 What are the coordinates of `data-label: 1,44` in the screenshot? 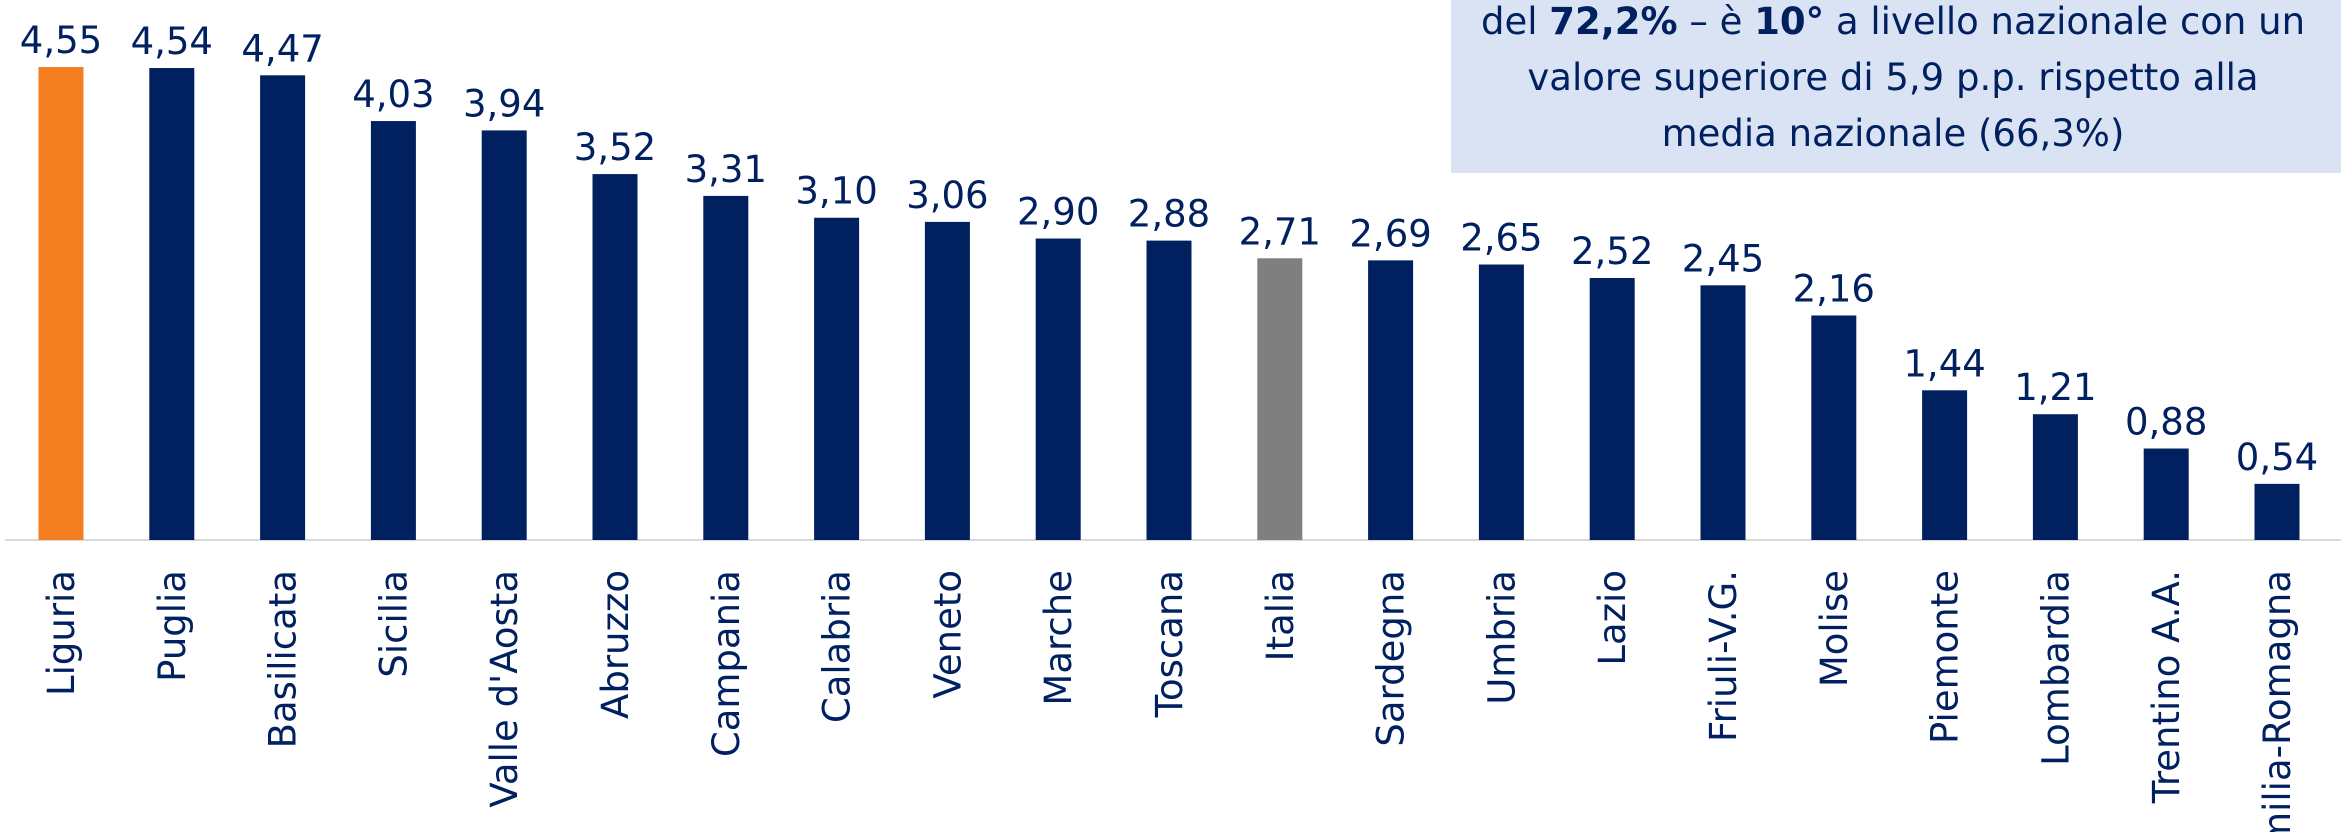 It's located at (1944, 363).